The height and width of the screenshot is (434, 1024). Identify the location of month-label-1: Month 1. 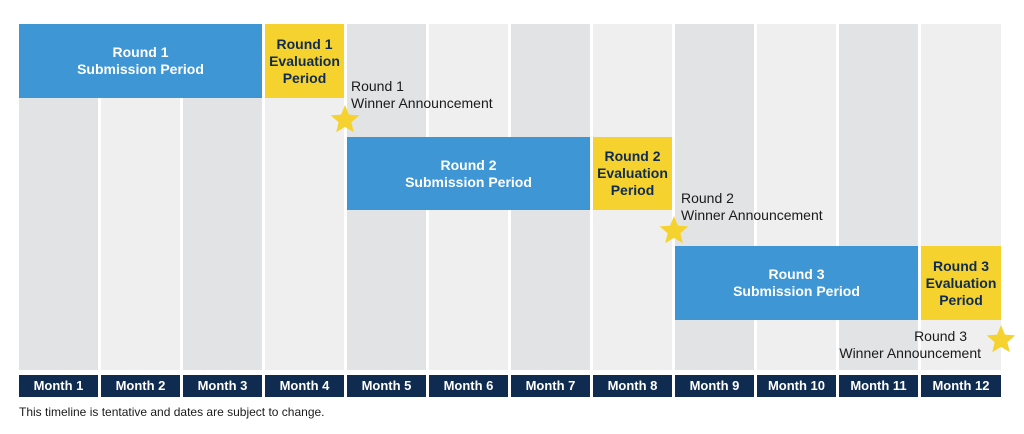
(58, 386).